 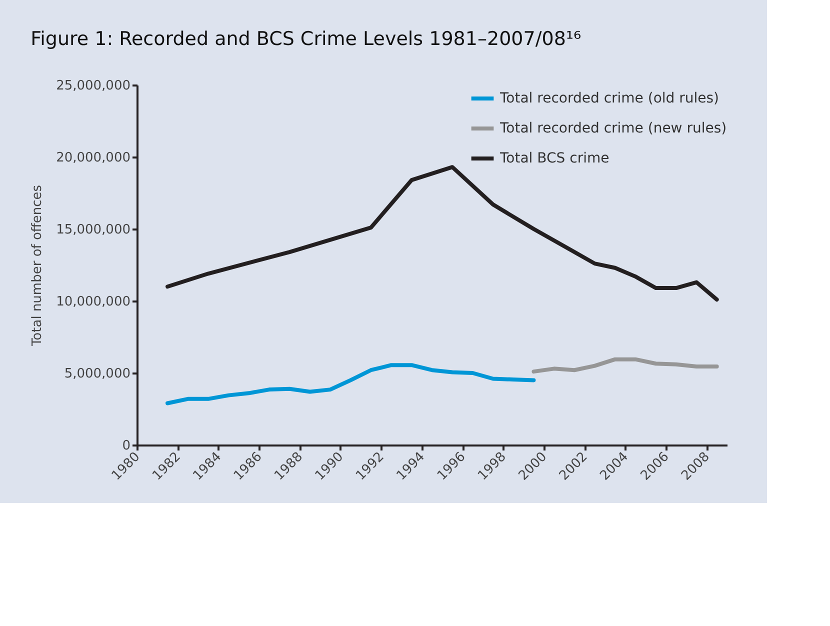 What do you see at coordinates (609, 98) in the screenshot?
I see `legend-label: Total recorded crime (old rules)` at bounding box center [609, 98].